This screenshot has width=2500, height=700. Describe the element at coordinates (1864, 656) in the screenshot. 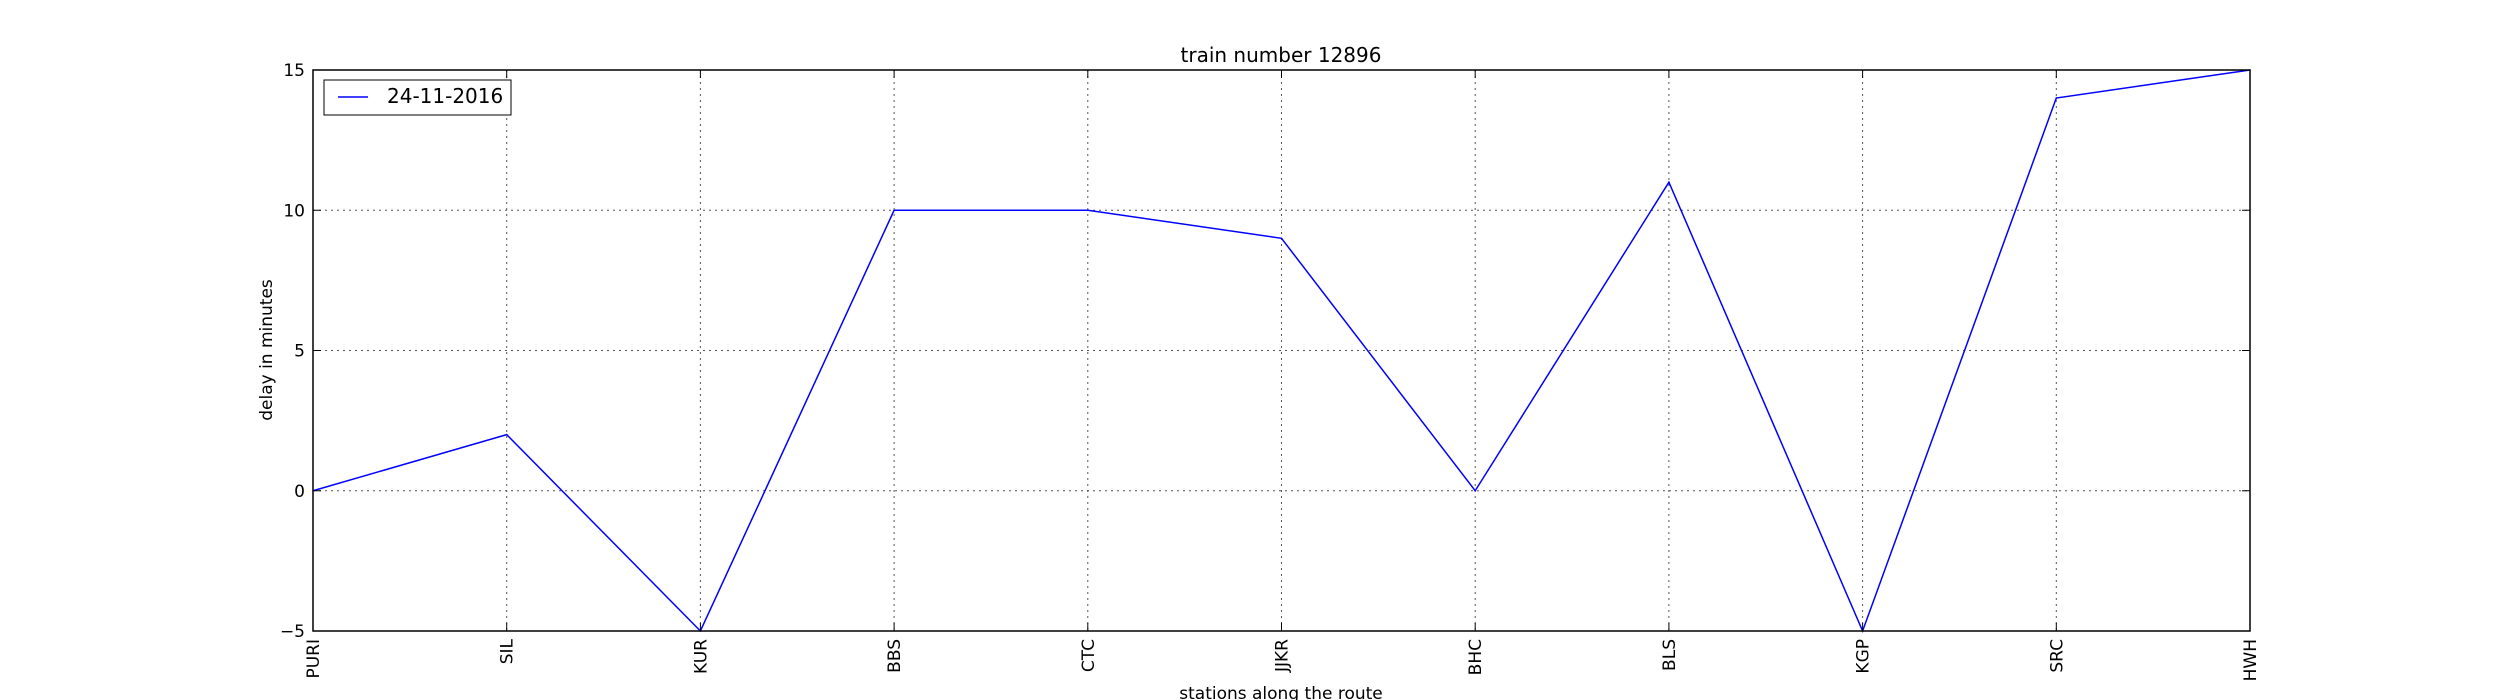

I see `x-tick-label: KGP` at that location.